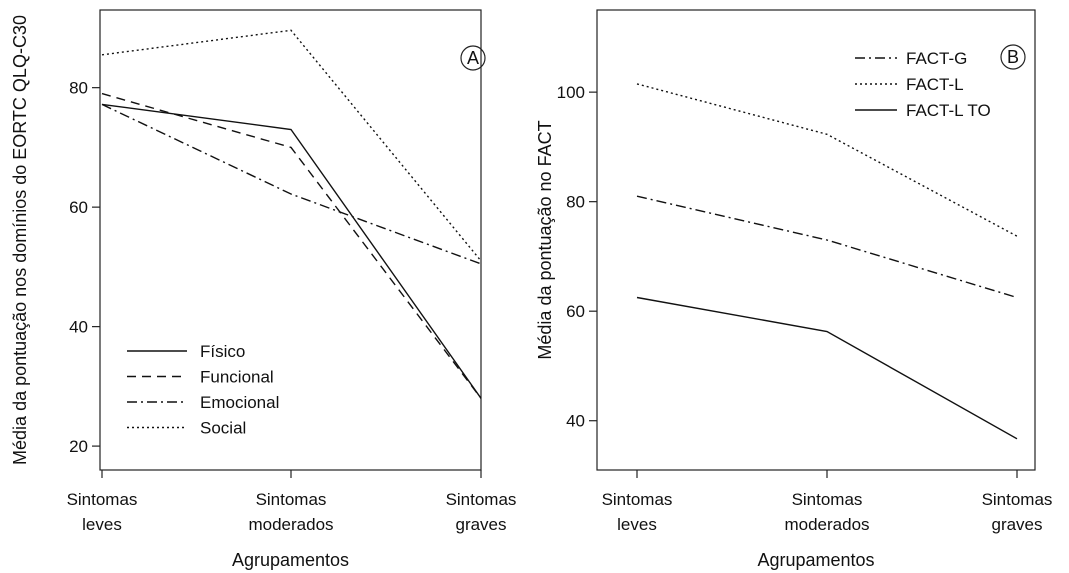  I want to click on panel-a-label: A, so click(473, 58).